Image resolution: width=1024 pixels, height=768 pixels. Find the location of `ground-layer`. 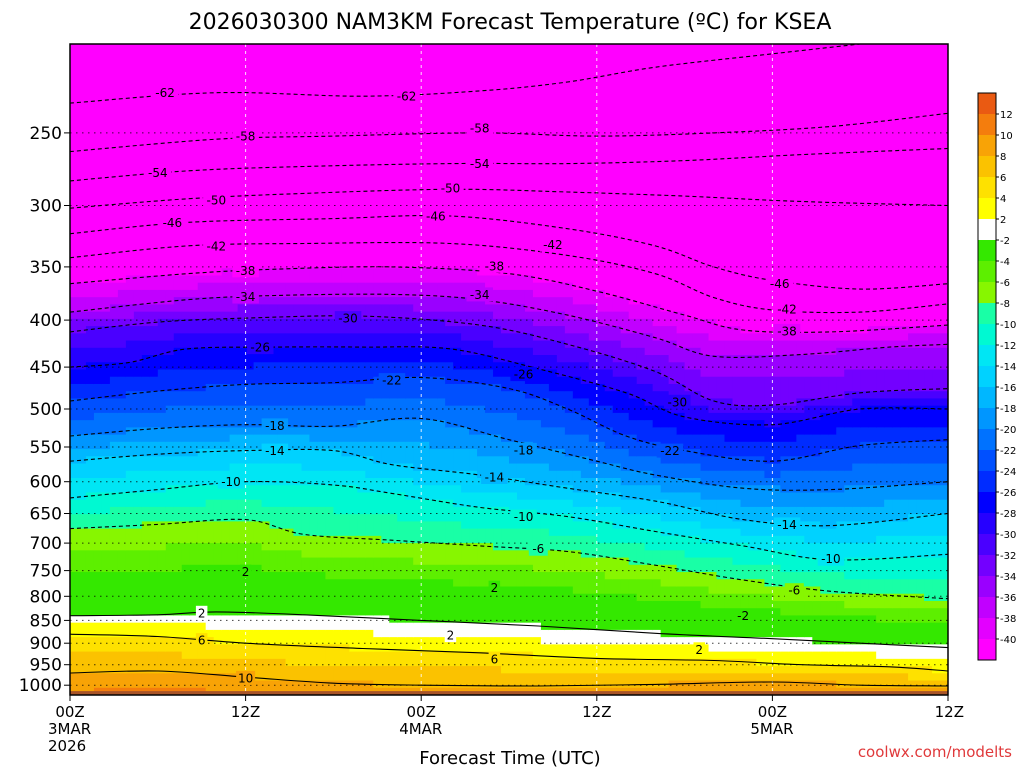

ground-layer is located at coordinates (509, 693).